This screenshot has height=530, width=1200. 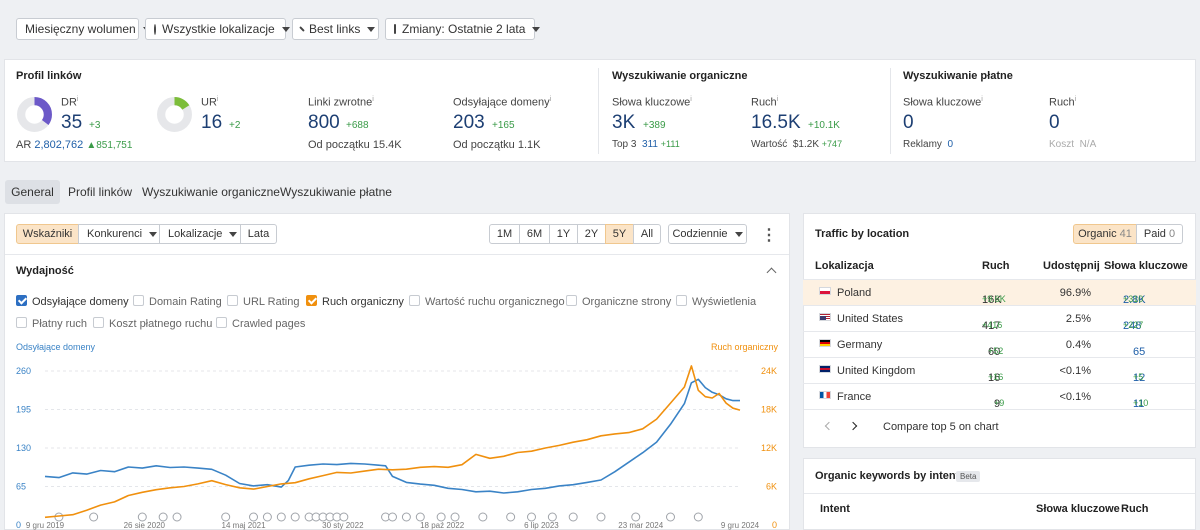 I want to click on organic-traffic-label: Ruchi, so click(x=765, y=102).